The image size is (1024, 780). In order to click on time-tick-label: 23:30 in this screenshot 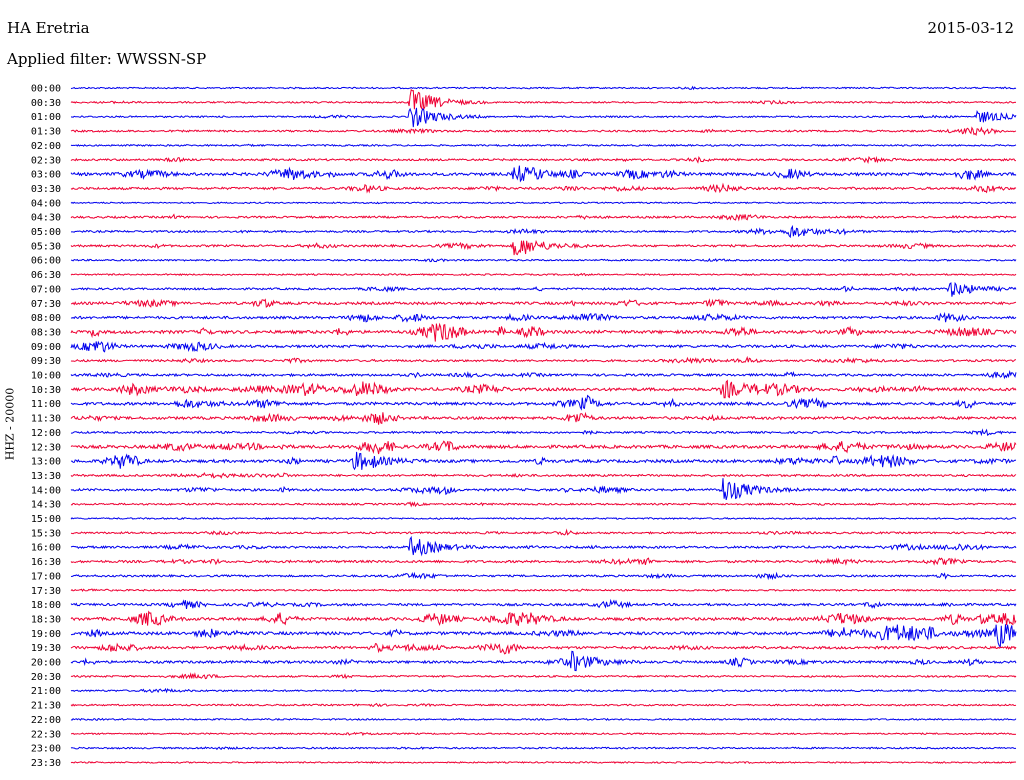, I will do `click(46, 763)`.